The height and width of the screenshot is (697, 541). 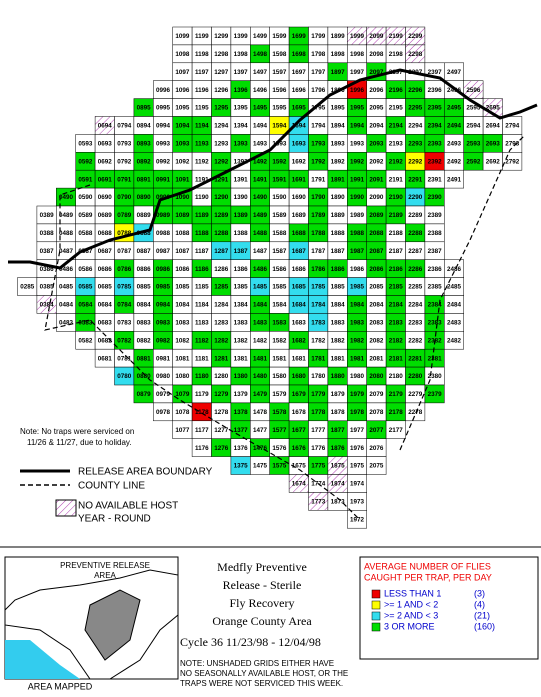 What do you see at coordinates (221, 108) in the screenshot?
I see `cell-label: 1295` at bounding box center [221, 108].